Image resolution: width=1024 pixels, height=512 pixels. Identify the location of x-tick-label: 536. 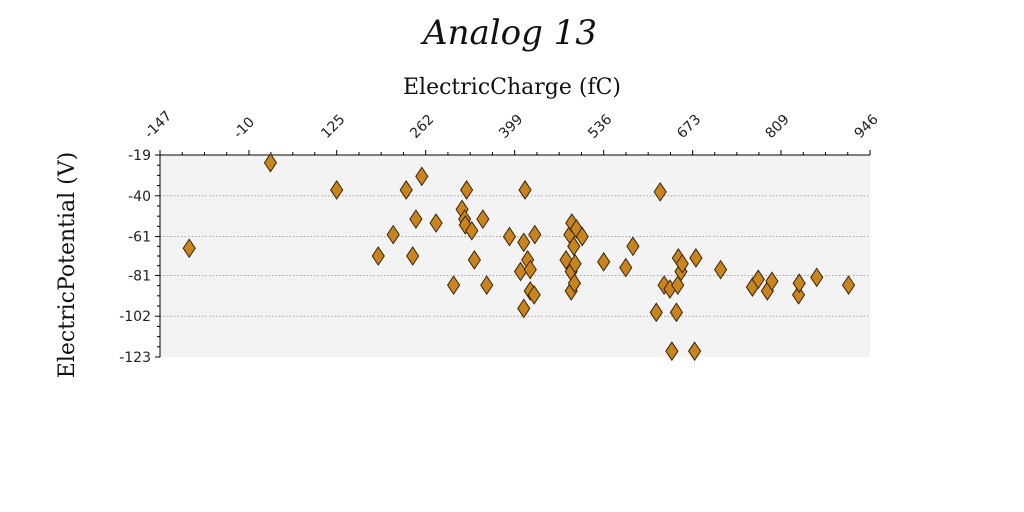
(600, 127).